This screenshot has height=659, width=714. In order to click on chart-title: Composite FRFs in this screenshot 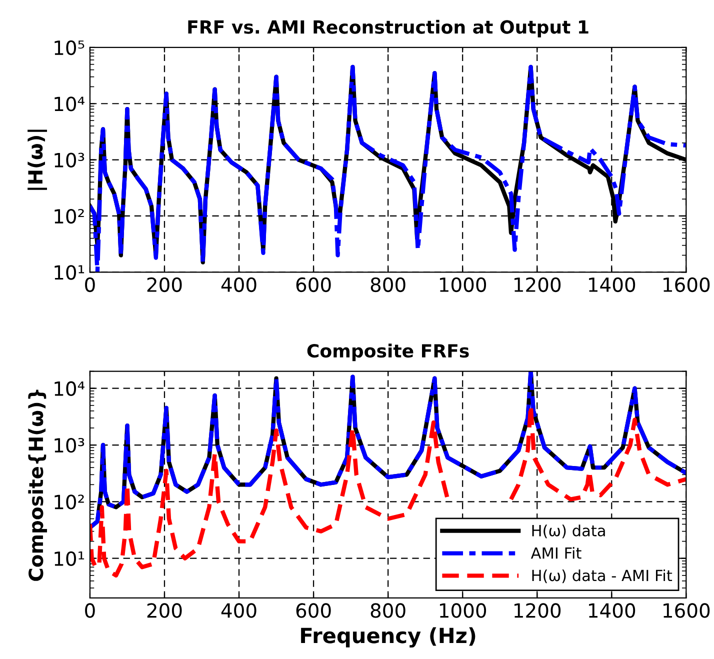, I will do `click(388, 353)`.